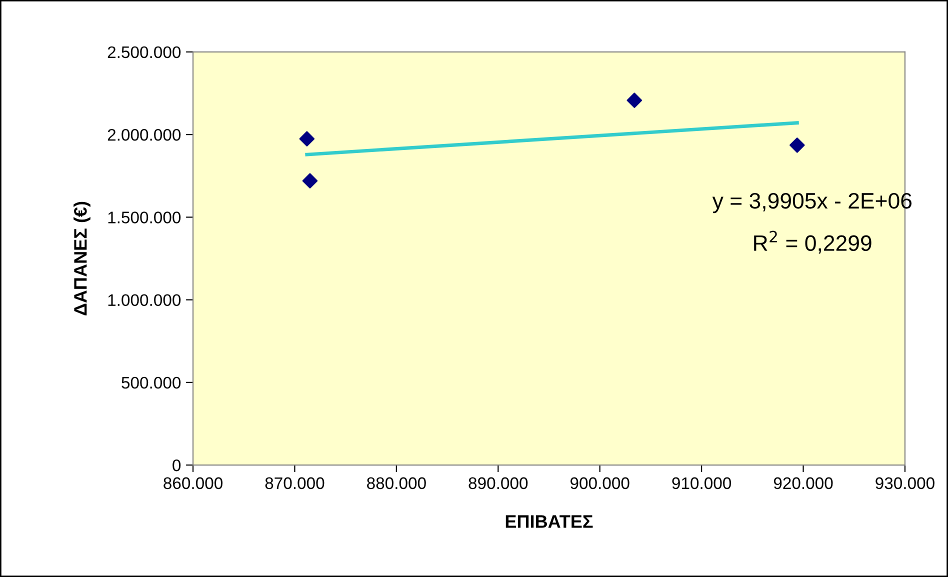  What do you see at coordinates (151, 382) in the screenshot?
I see `y-tick-label: 500.000` at bounding box center [151, 382].